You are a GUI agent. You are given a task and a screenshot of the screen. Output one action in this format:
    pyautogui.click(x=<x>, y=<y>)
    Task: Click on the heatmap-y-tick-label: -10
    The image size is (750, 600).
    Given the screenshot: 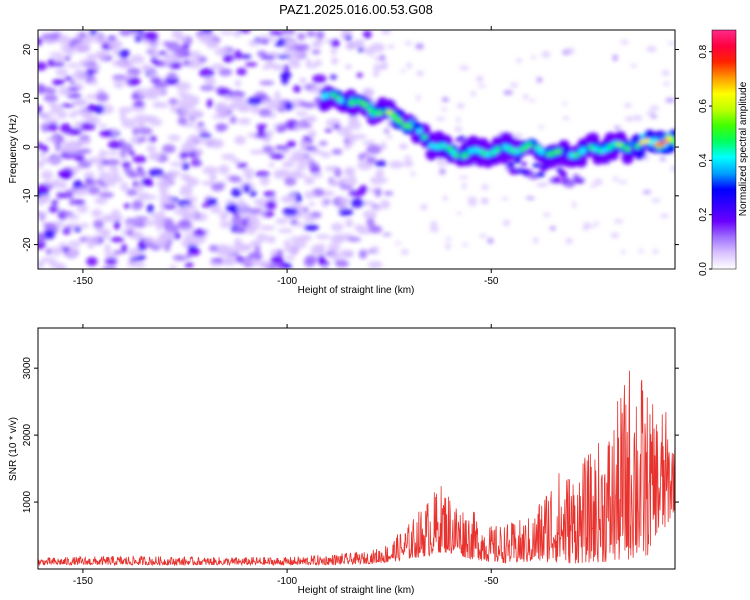 What is the action you would take?
    pyautogui.click(x=27, y=195)
    